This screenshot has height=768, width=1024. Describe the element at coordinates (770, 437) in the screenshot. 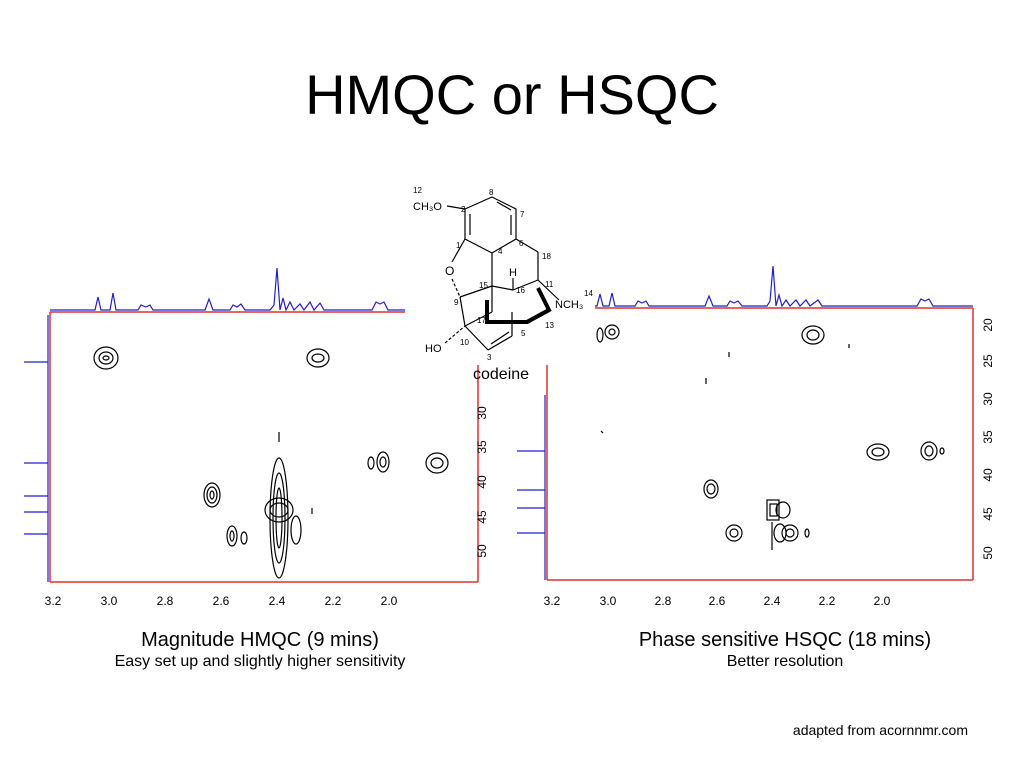

I see `right-contours` at that location.